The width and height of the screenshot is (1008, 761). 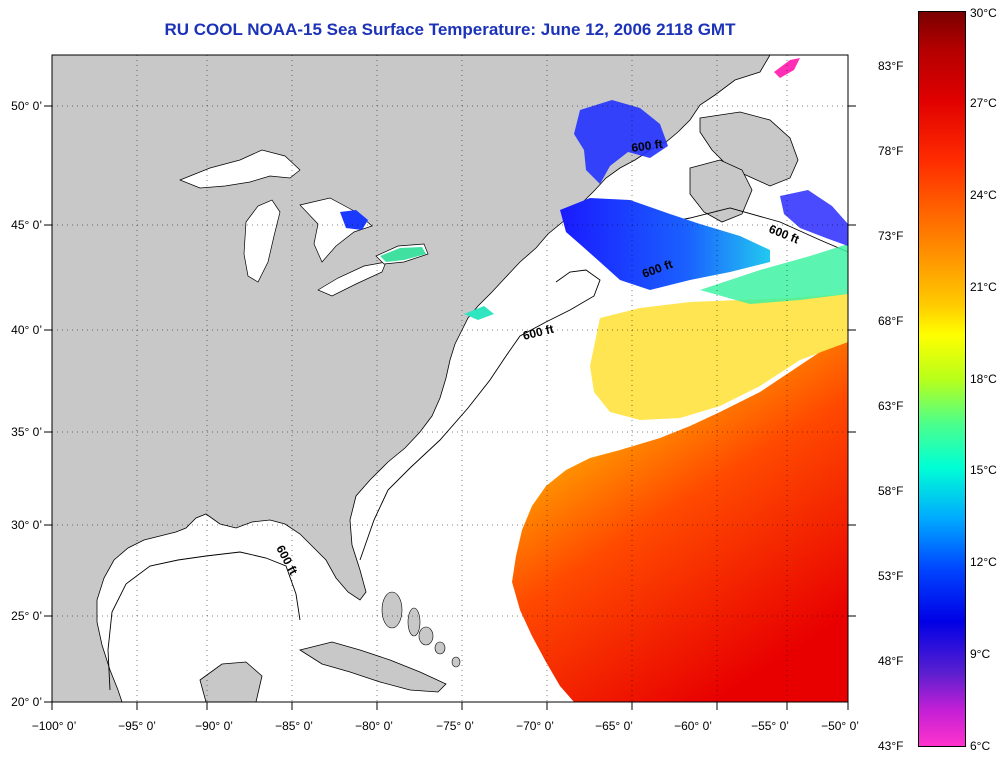 I want to click on lake-erie, so click(x=352, y=279).